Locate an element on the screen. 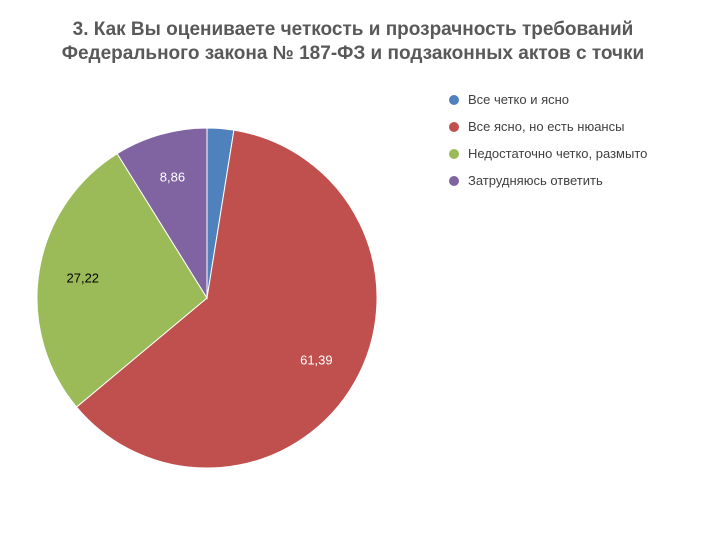  legend-item-hard-to-say: Затрудняюсь ответить is located at coordinates (548, 180).